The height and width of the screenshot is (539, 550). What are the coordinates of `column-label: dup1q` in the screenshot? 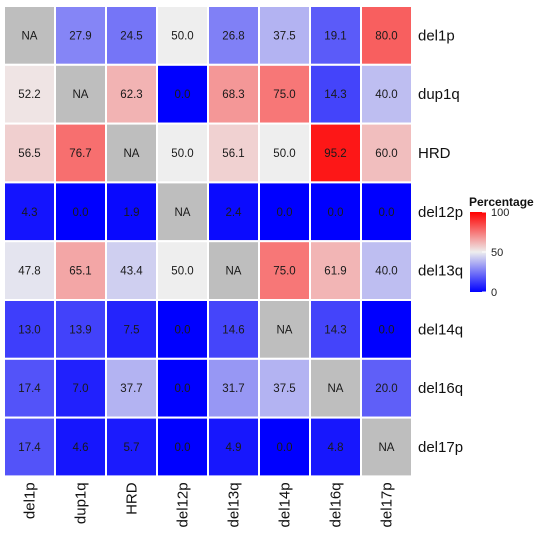 It's located at (81, 503).